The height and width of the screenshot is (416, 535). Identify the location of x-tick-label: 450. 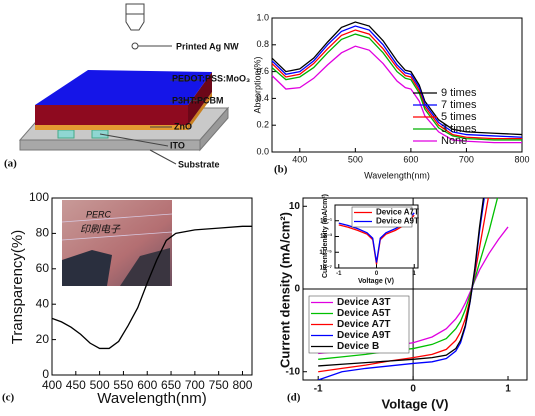
(76, 385).